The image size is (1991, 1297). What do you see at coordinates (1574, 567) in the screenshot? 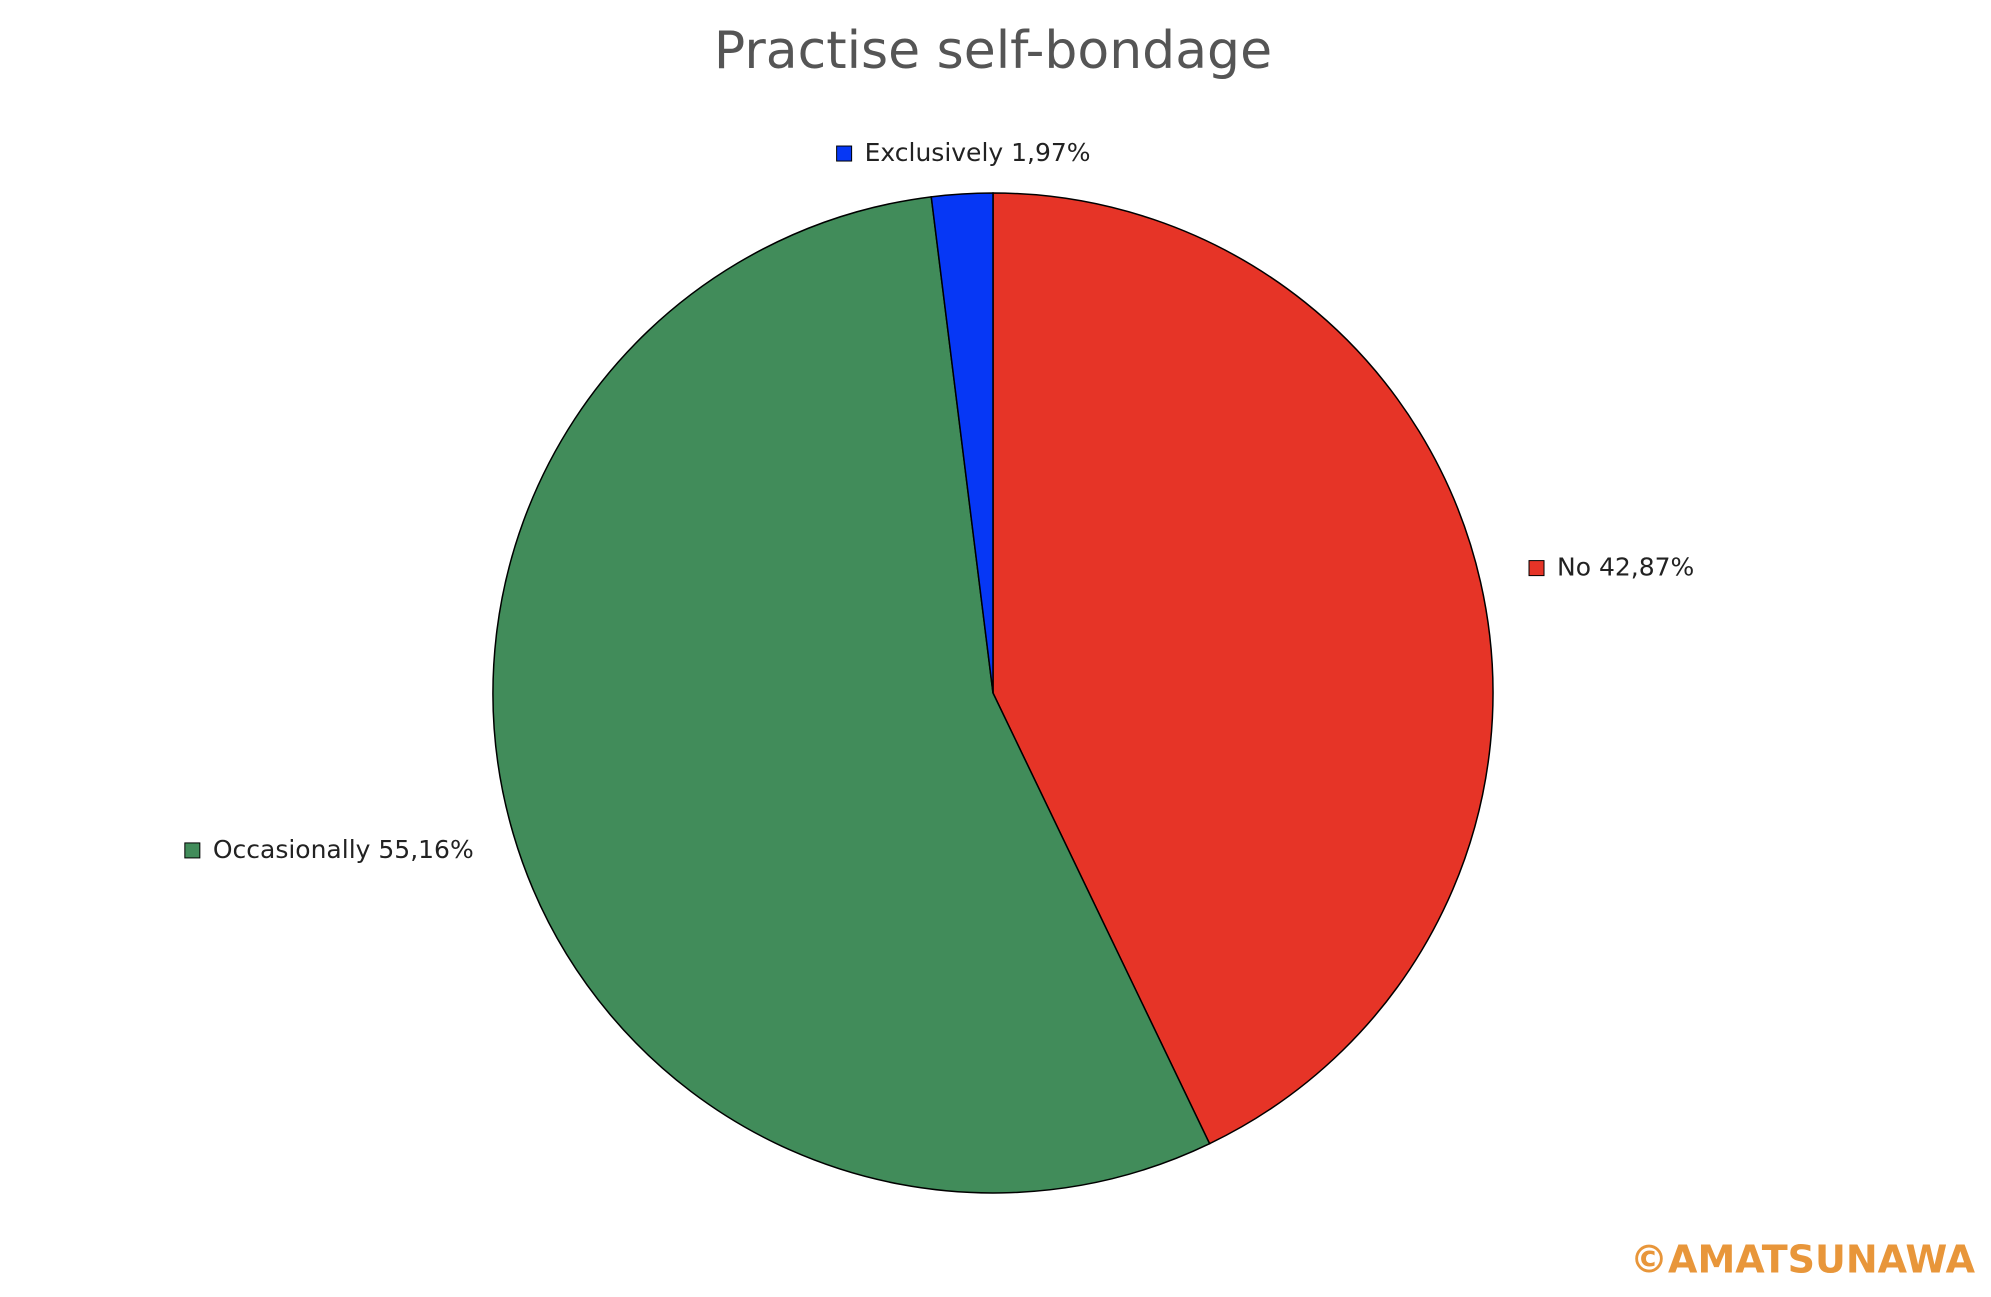
I see `slice-name: No` at bounding box center [1574, 567].